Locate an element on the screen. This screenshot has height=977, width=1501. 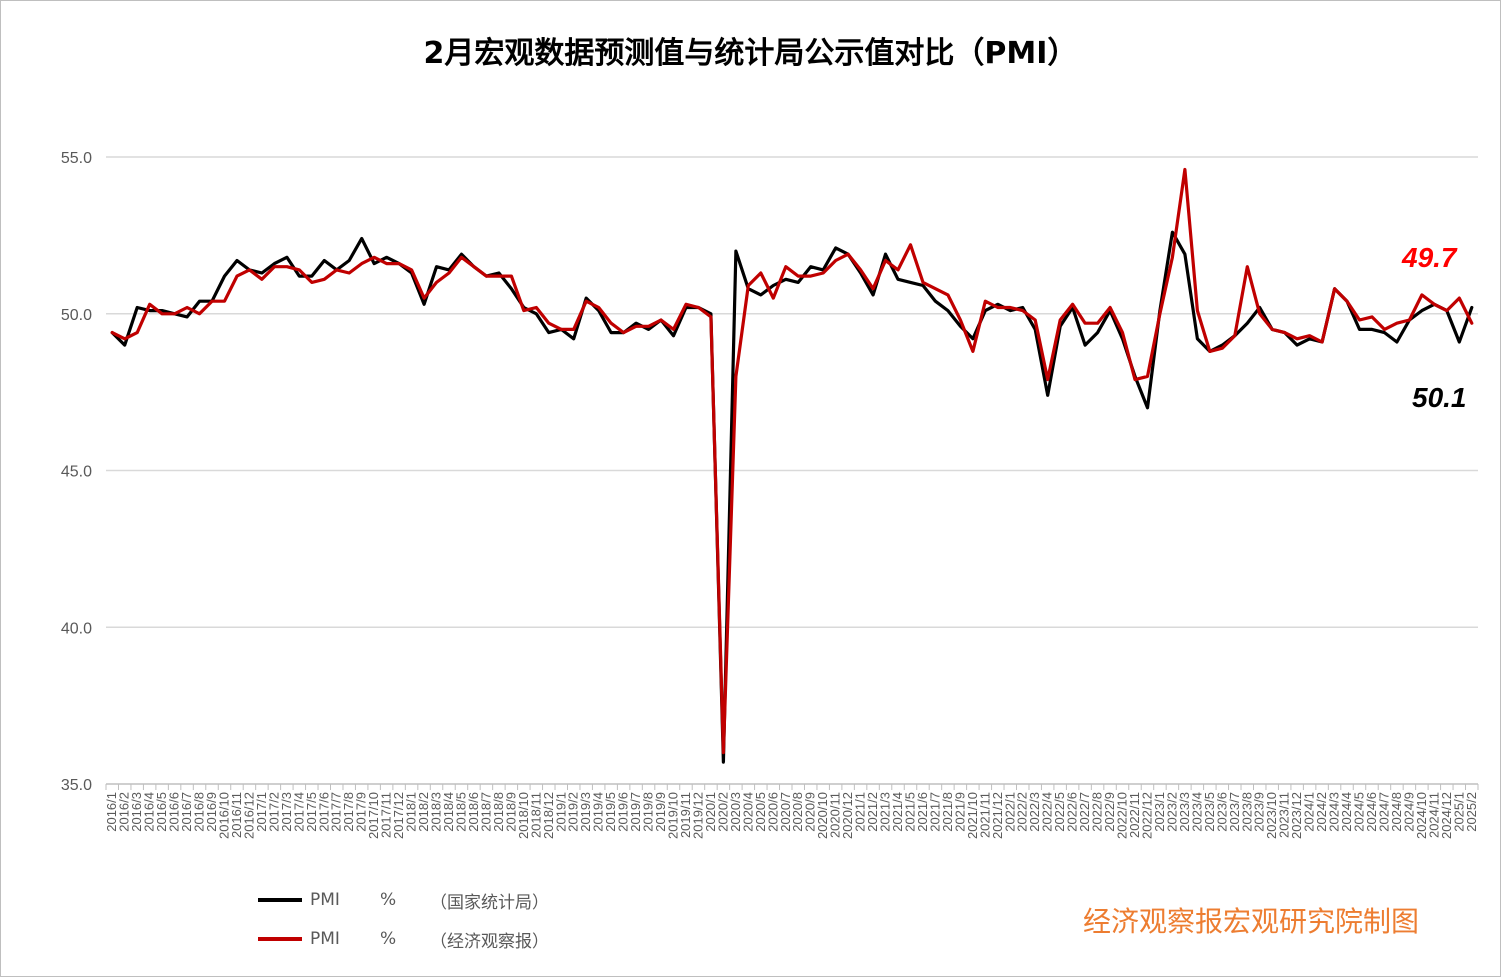
x-tick-label: 2020/8 is located at coordinates (797, 812).